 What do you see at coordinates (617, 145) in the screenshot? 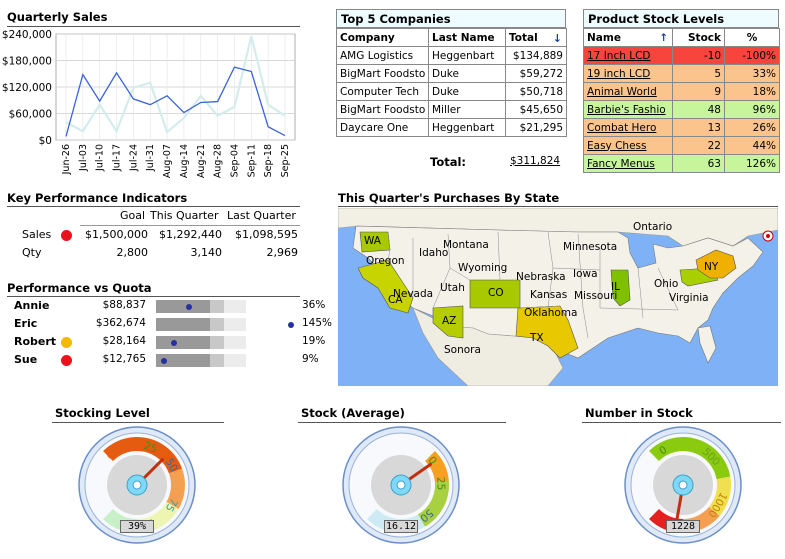
I see `product-link: Easy Chess` at bounding box center [617, 145].